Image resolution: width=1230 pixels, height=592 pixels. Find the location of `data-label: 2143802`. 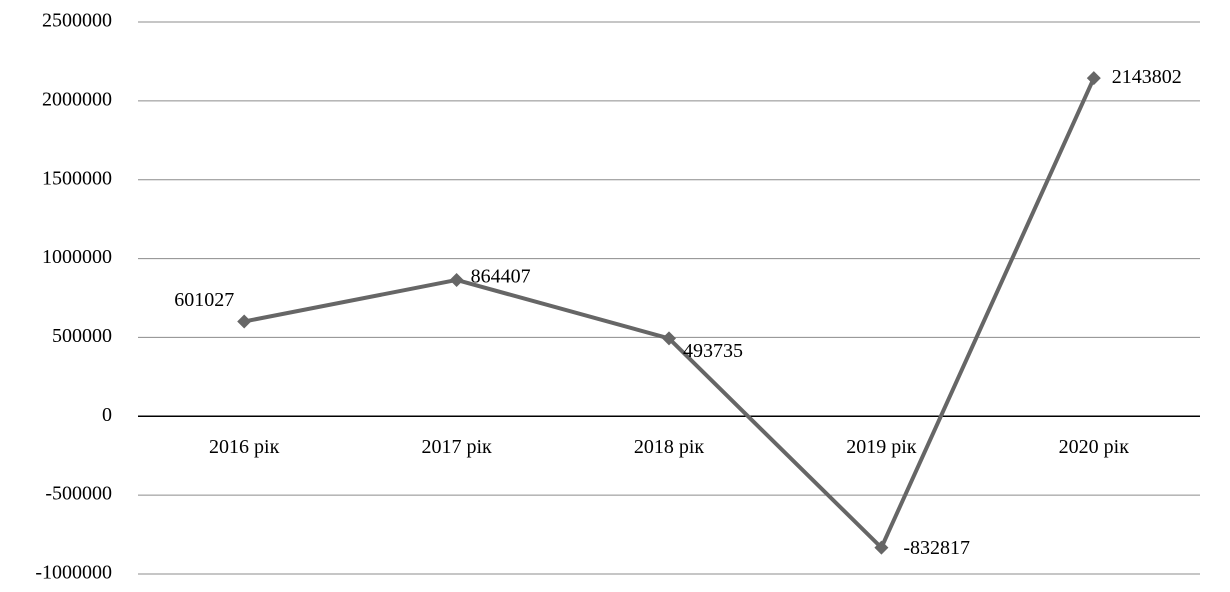

data-label: 2143802 is located at coordinates (1147, 77).